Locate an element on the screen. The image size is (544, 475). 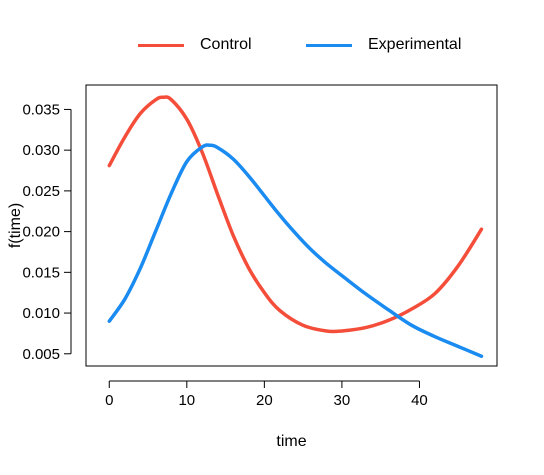
y-tick-label: 0.030 is located at coordinates (41, 150).